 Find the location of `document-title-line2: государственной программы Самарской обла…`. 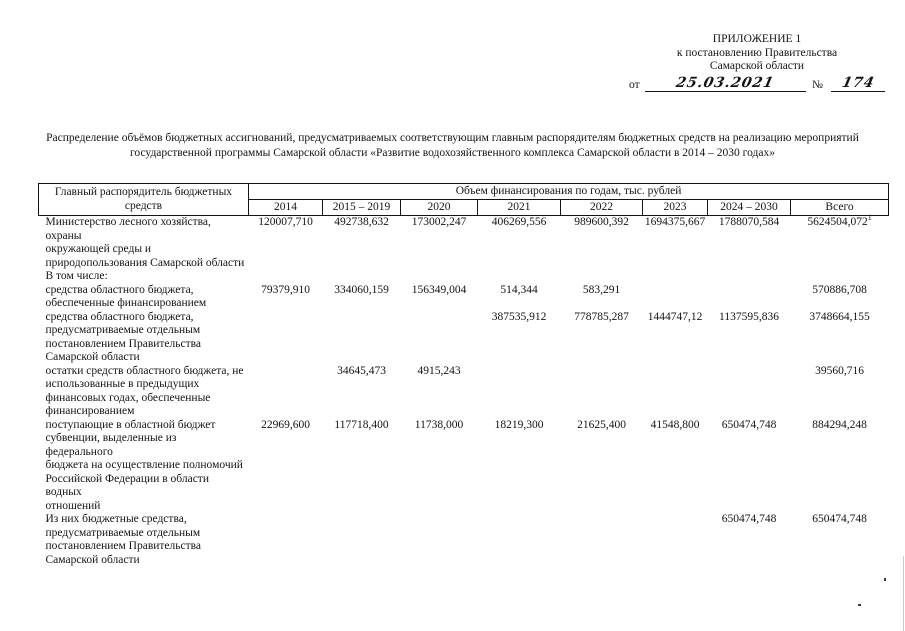

document-title-line2: государственной программы Самарской обла… is located at coordinates (452, 152).